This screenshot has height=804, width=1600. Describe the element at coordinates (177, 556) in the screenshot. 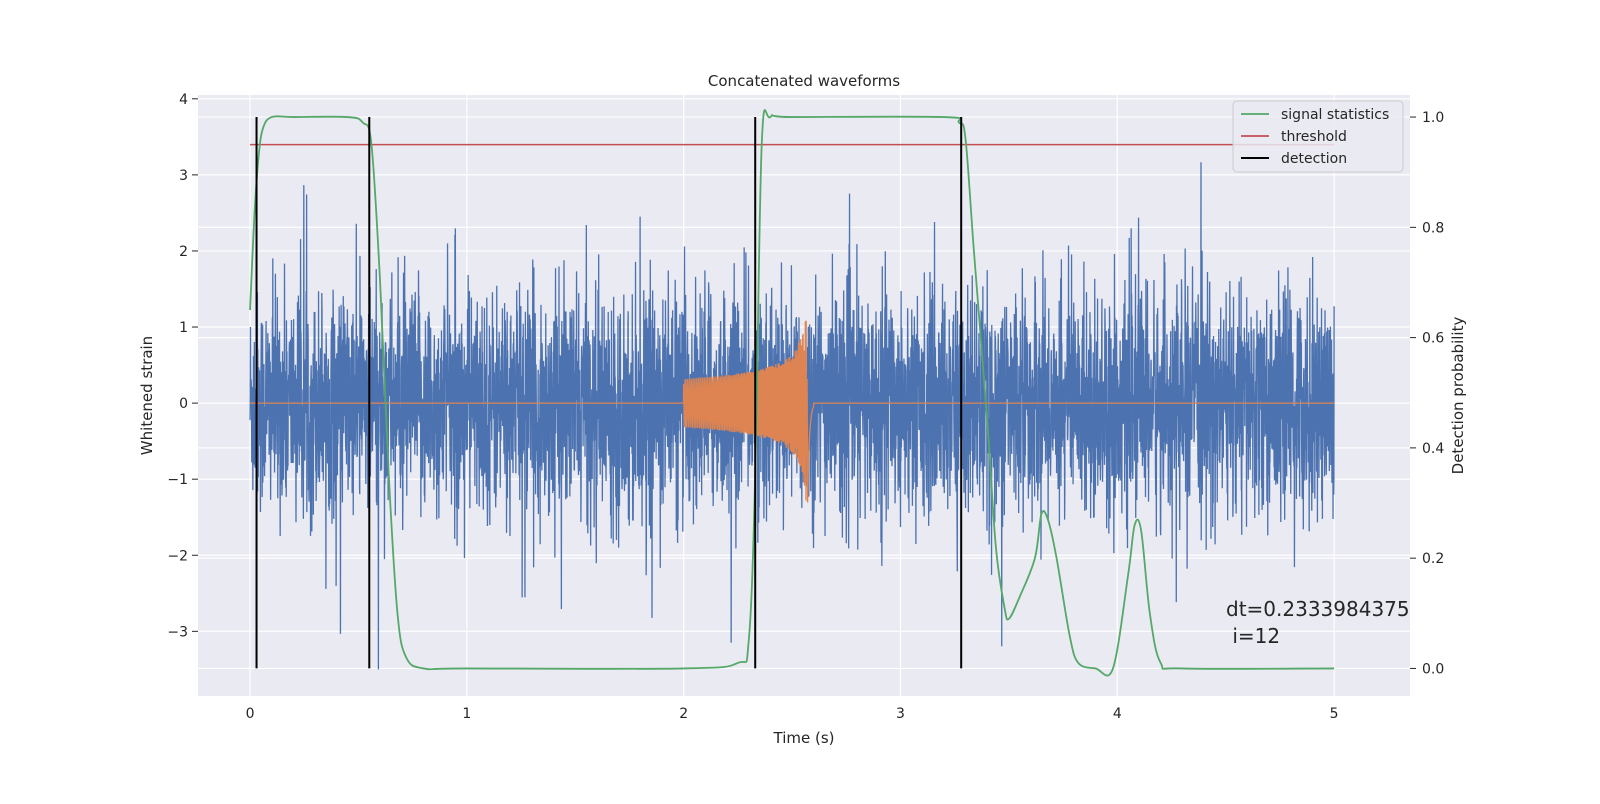

I see `y-tick-label: −2` at that location.